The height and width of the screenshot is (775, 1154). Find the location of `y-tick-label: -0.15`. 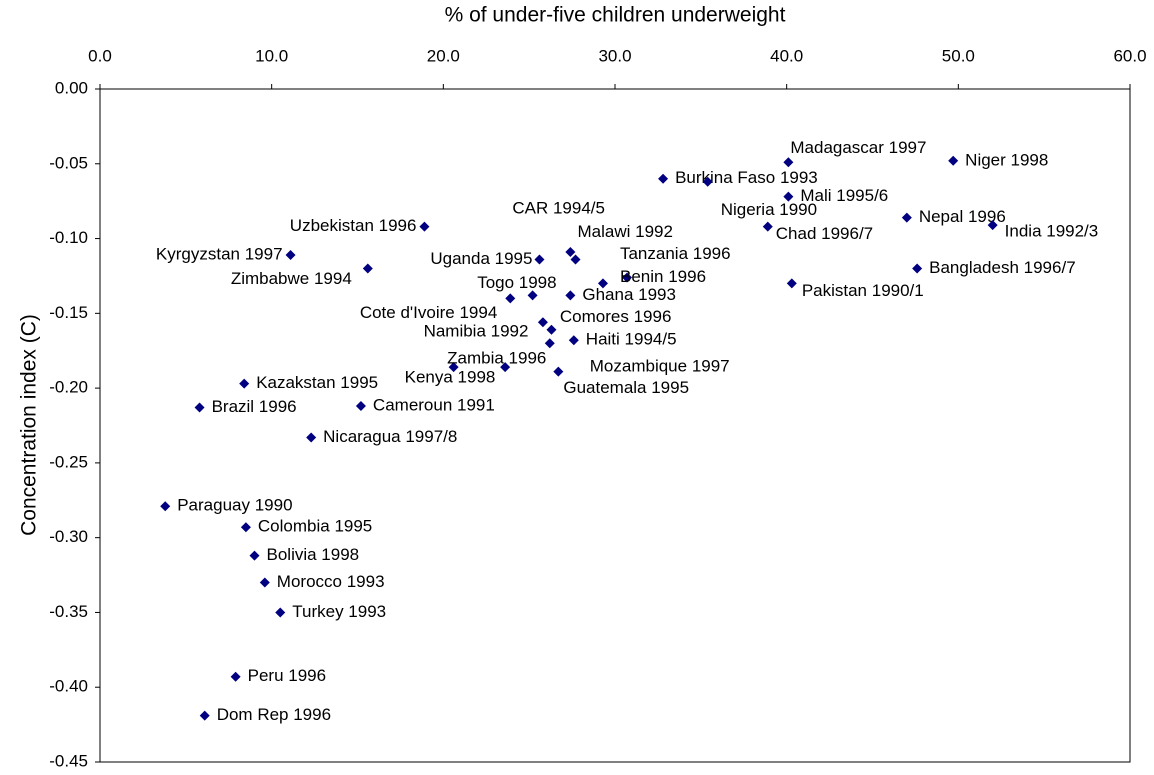

y-tick-label: -0.15 is located at coordinates (68, 312).